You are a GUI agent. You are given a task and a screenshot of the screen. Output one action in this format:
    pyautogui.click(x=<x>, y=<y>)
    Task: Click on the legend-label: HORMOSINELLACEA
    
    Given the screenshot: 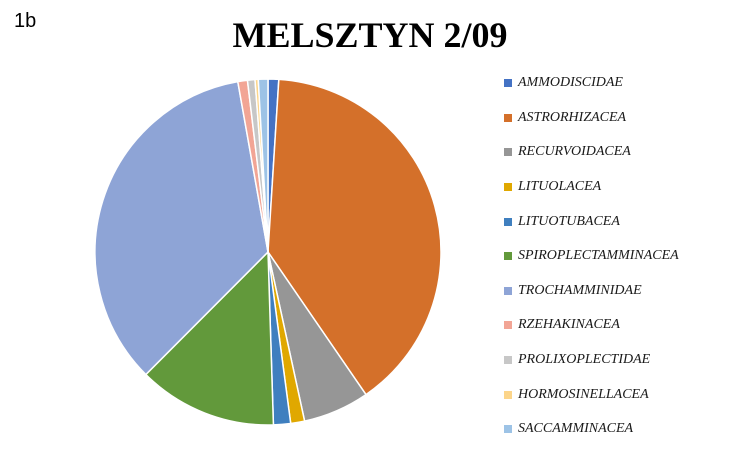 What is the action you would take?
    pyautogui.click(x=583, y=394)
    